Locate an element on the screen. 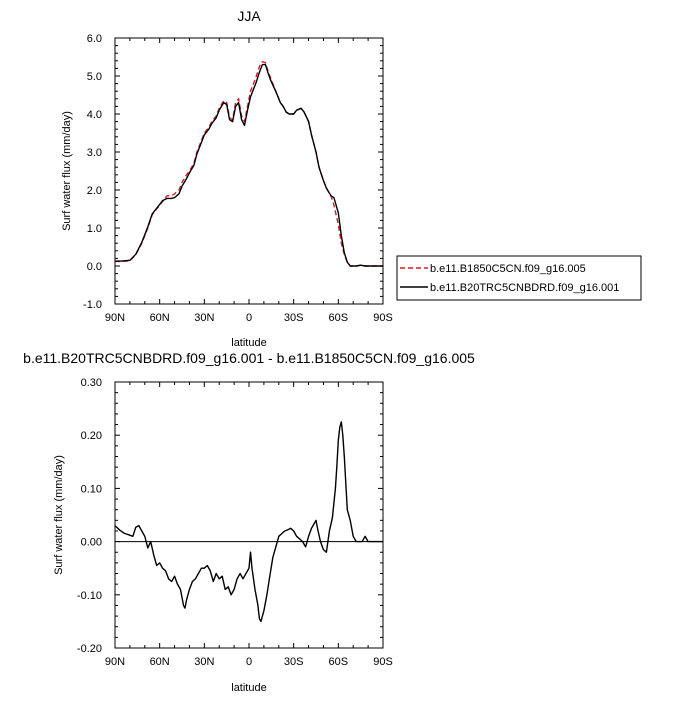 This screenshot has width=689, height=702. panel-difference-lines is located at coordinates (248, 522).